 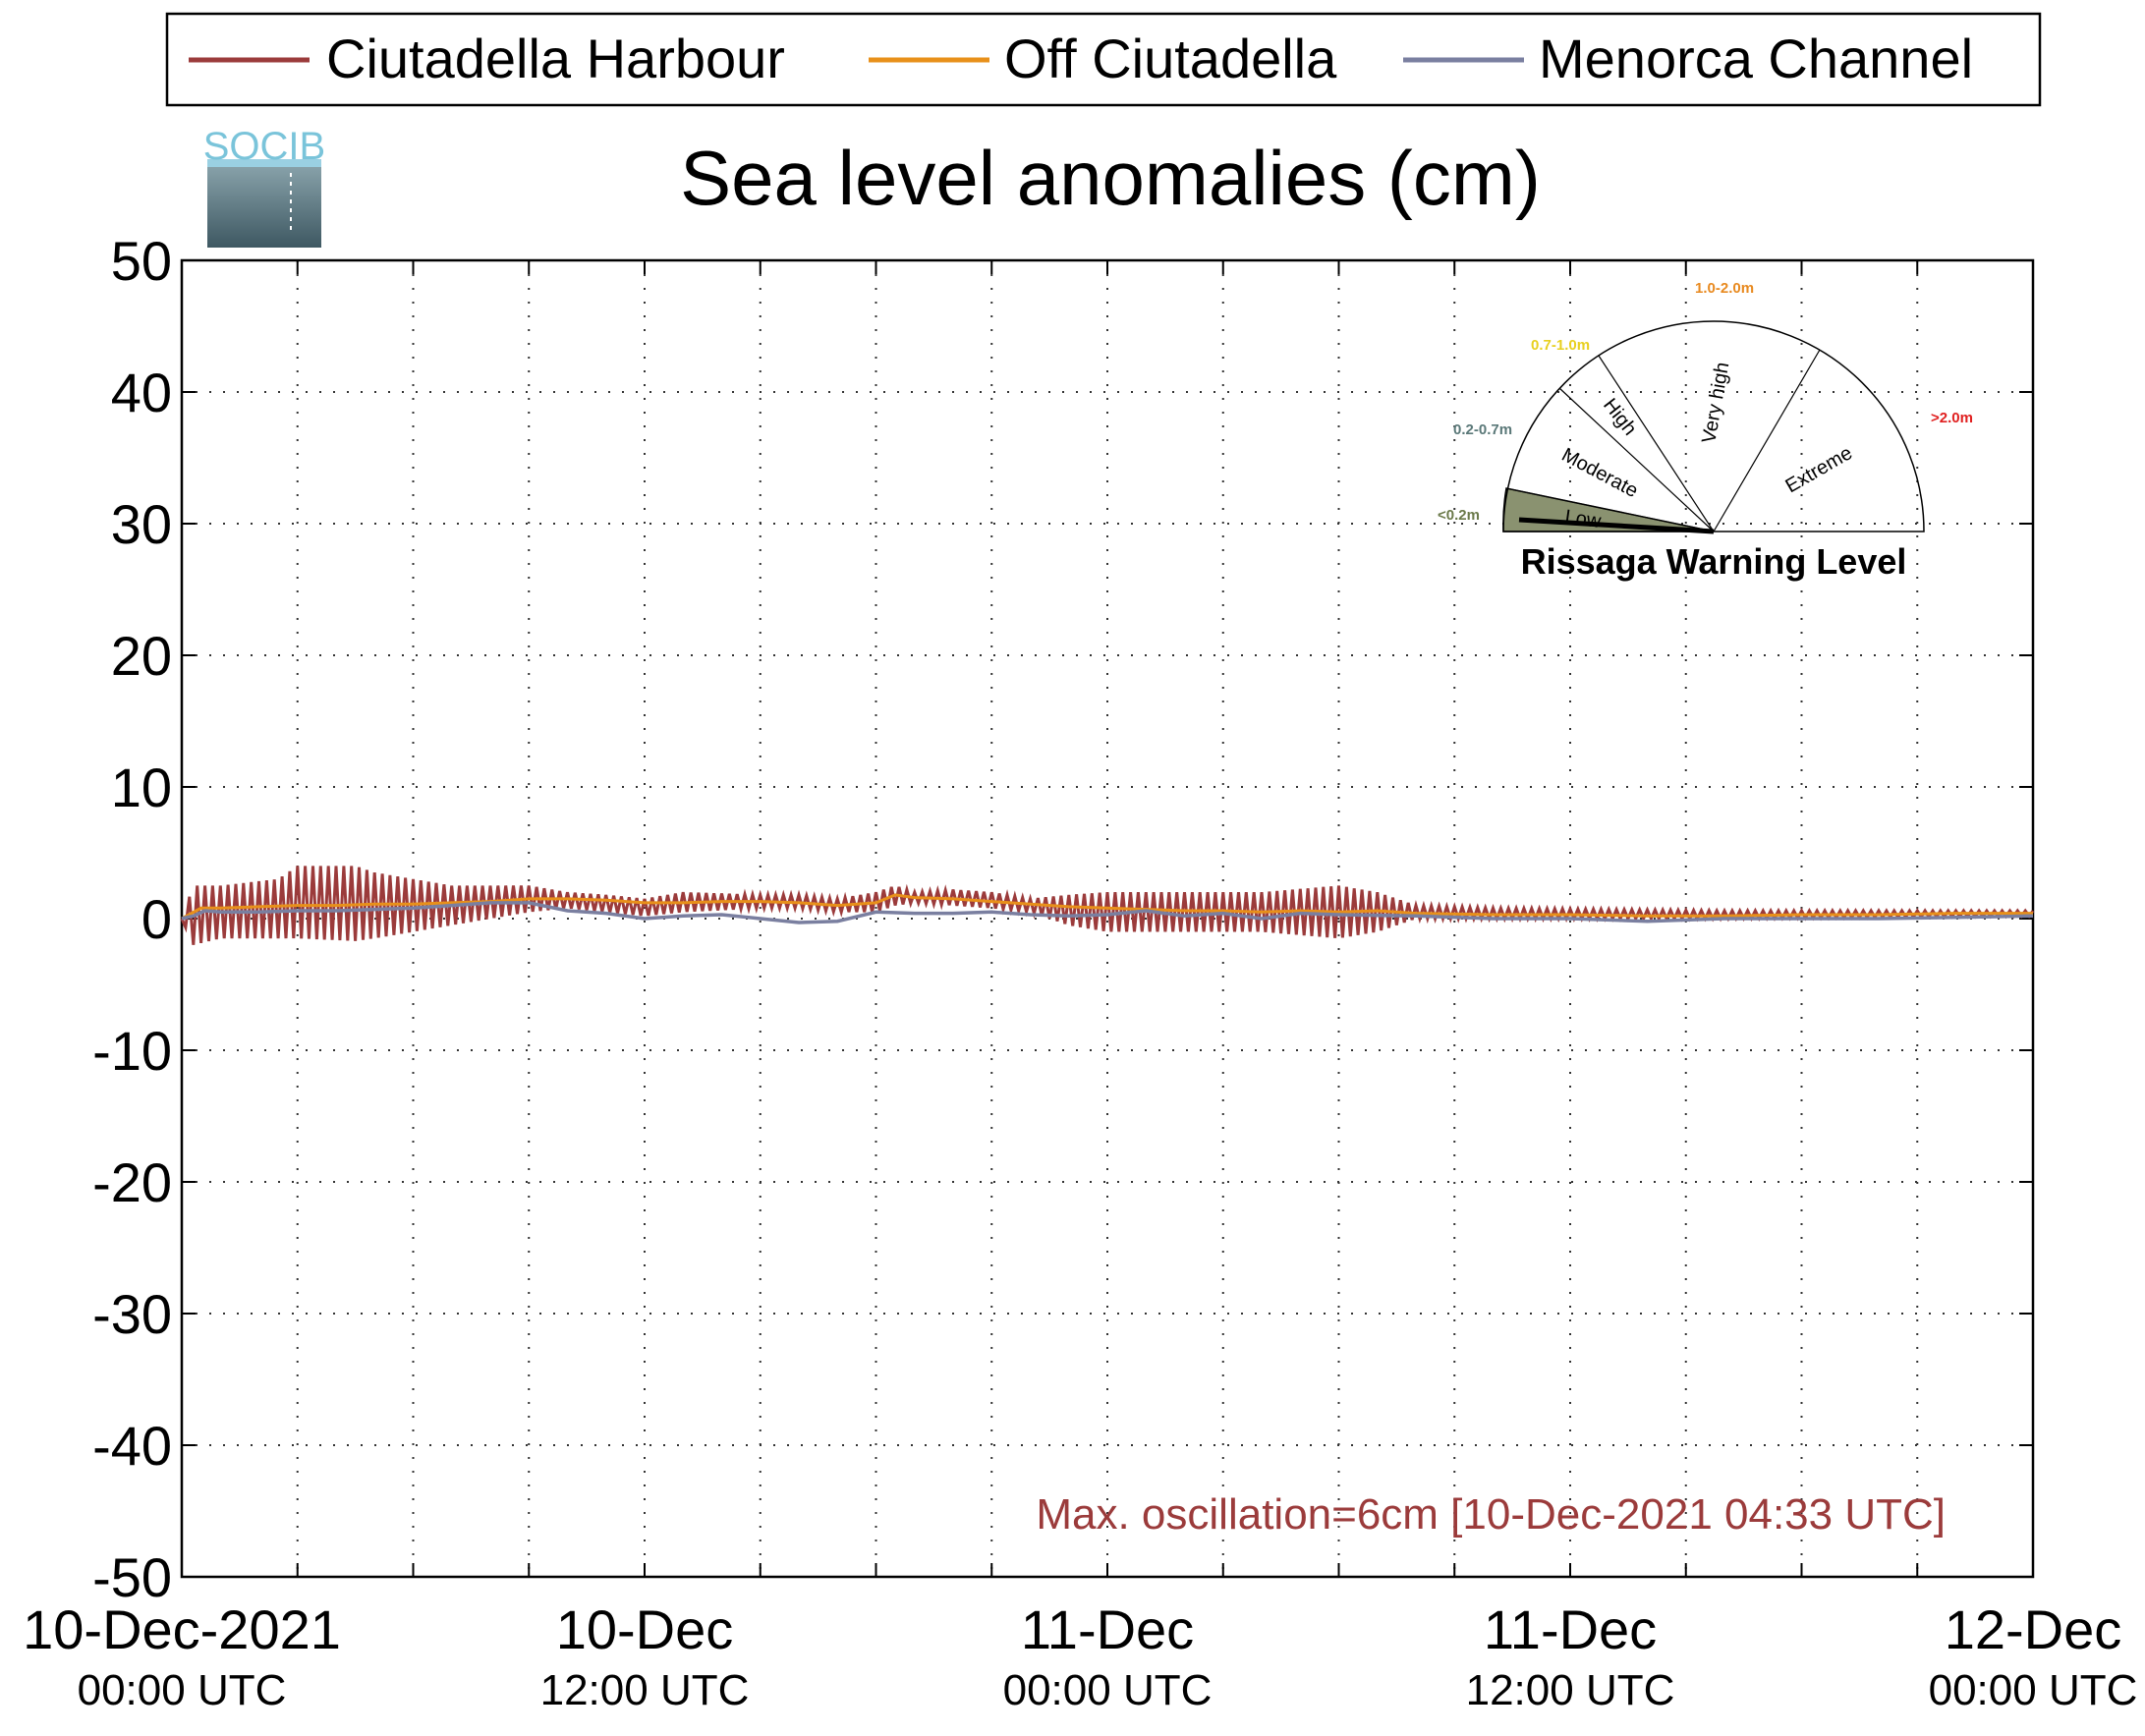 I want to click on y-tick-label: 20, so click(x=141, y=656).